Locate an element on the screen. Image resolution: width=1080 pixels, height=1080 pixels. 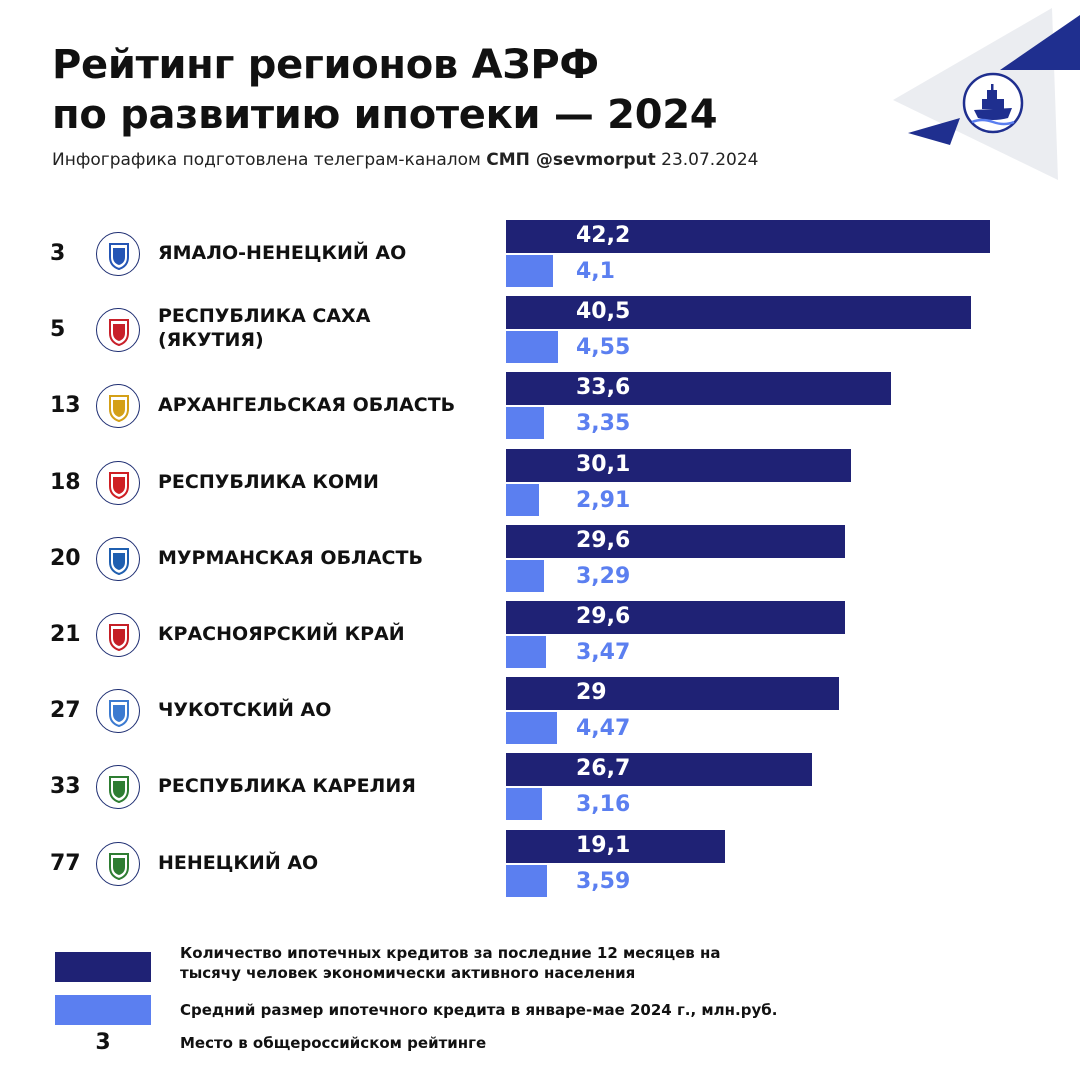
nenets-emblem-icon is located at coordinates (118, 863).